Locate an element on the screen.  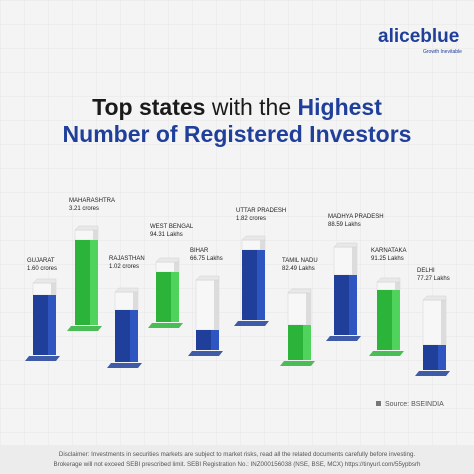
state-value: 3.21 crores is located at coordinates (84, 209).